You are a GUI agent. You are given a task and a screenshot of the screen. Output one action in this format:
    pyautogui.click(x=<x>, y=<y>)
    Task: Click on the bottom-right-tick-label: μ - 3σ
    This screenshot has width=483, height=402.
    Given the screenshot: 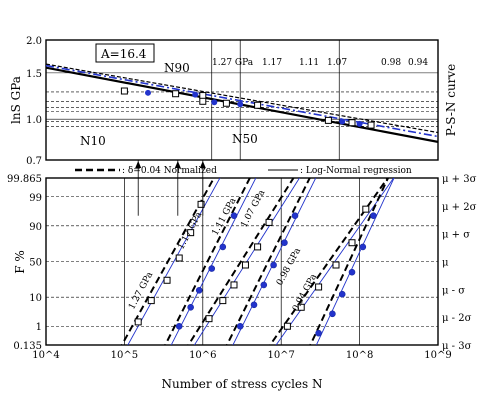 What is the action you would take?
    pyautogui.click(x=457, y=346)
    